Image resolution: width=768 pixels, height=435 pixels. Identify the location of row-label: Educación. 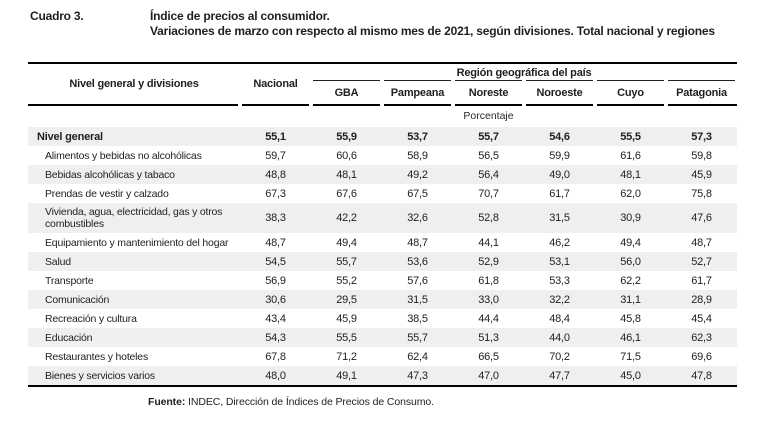
(69, 337).